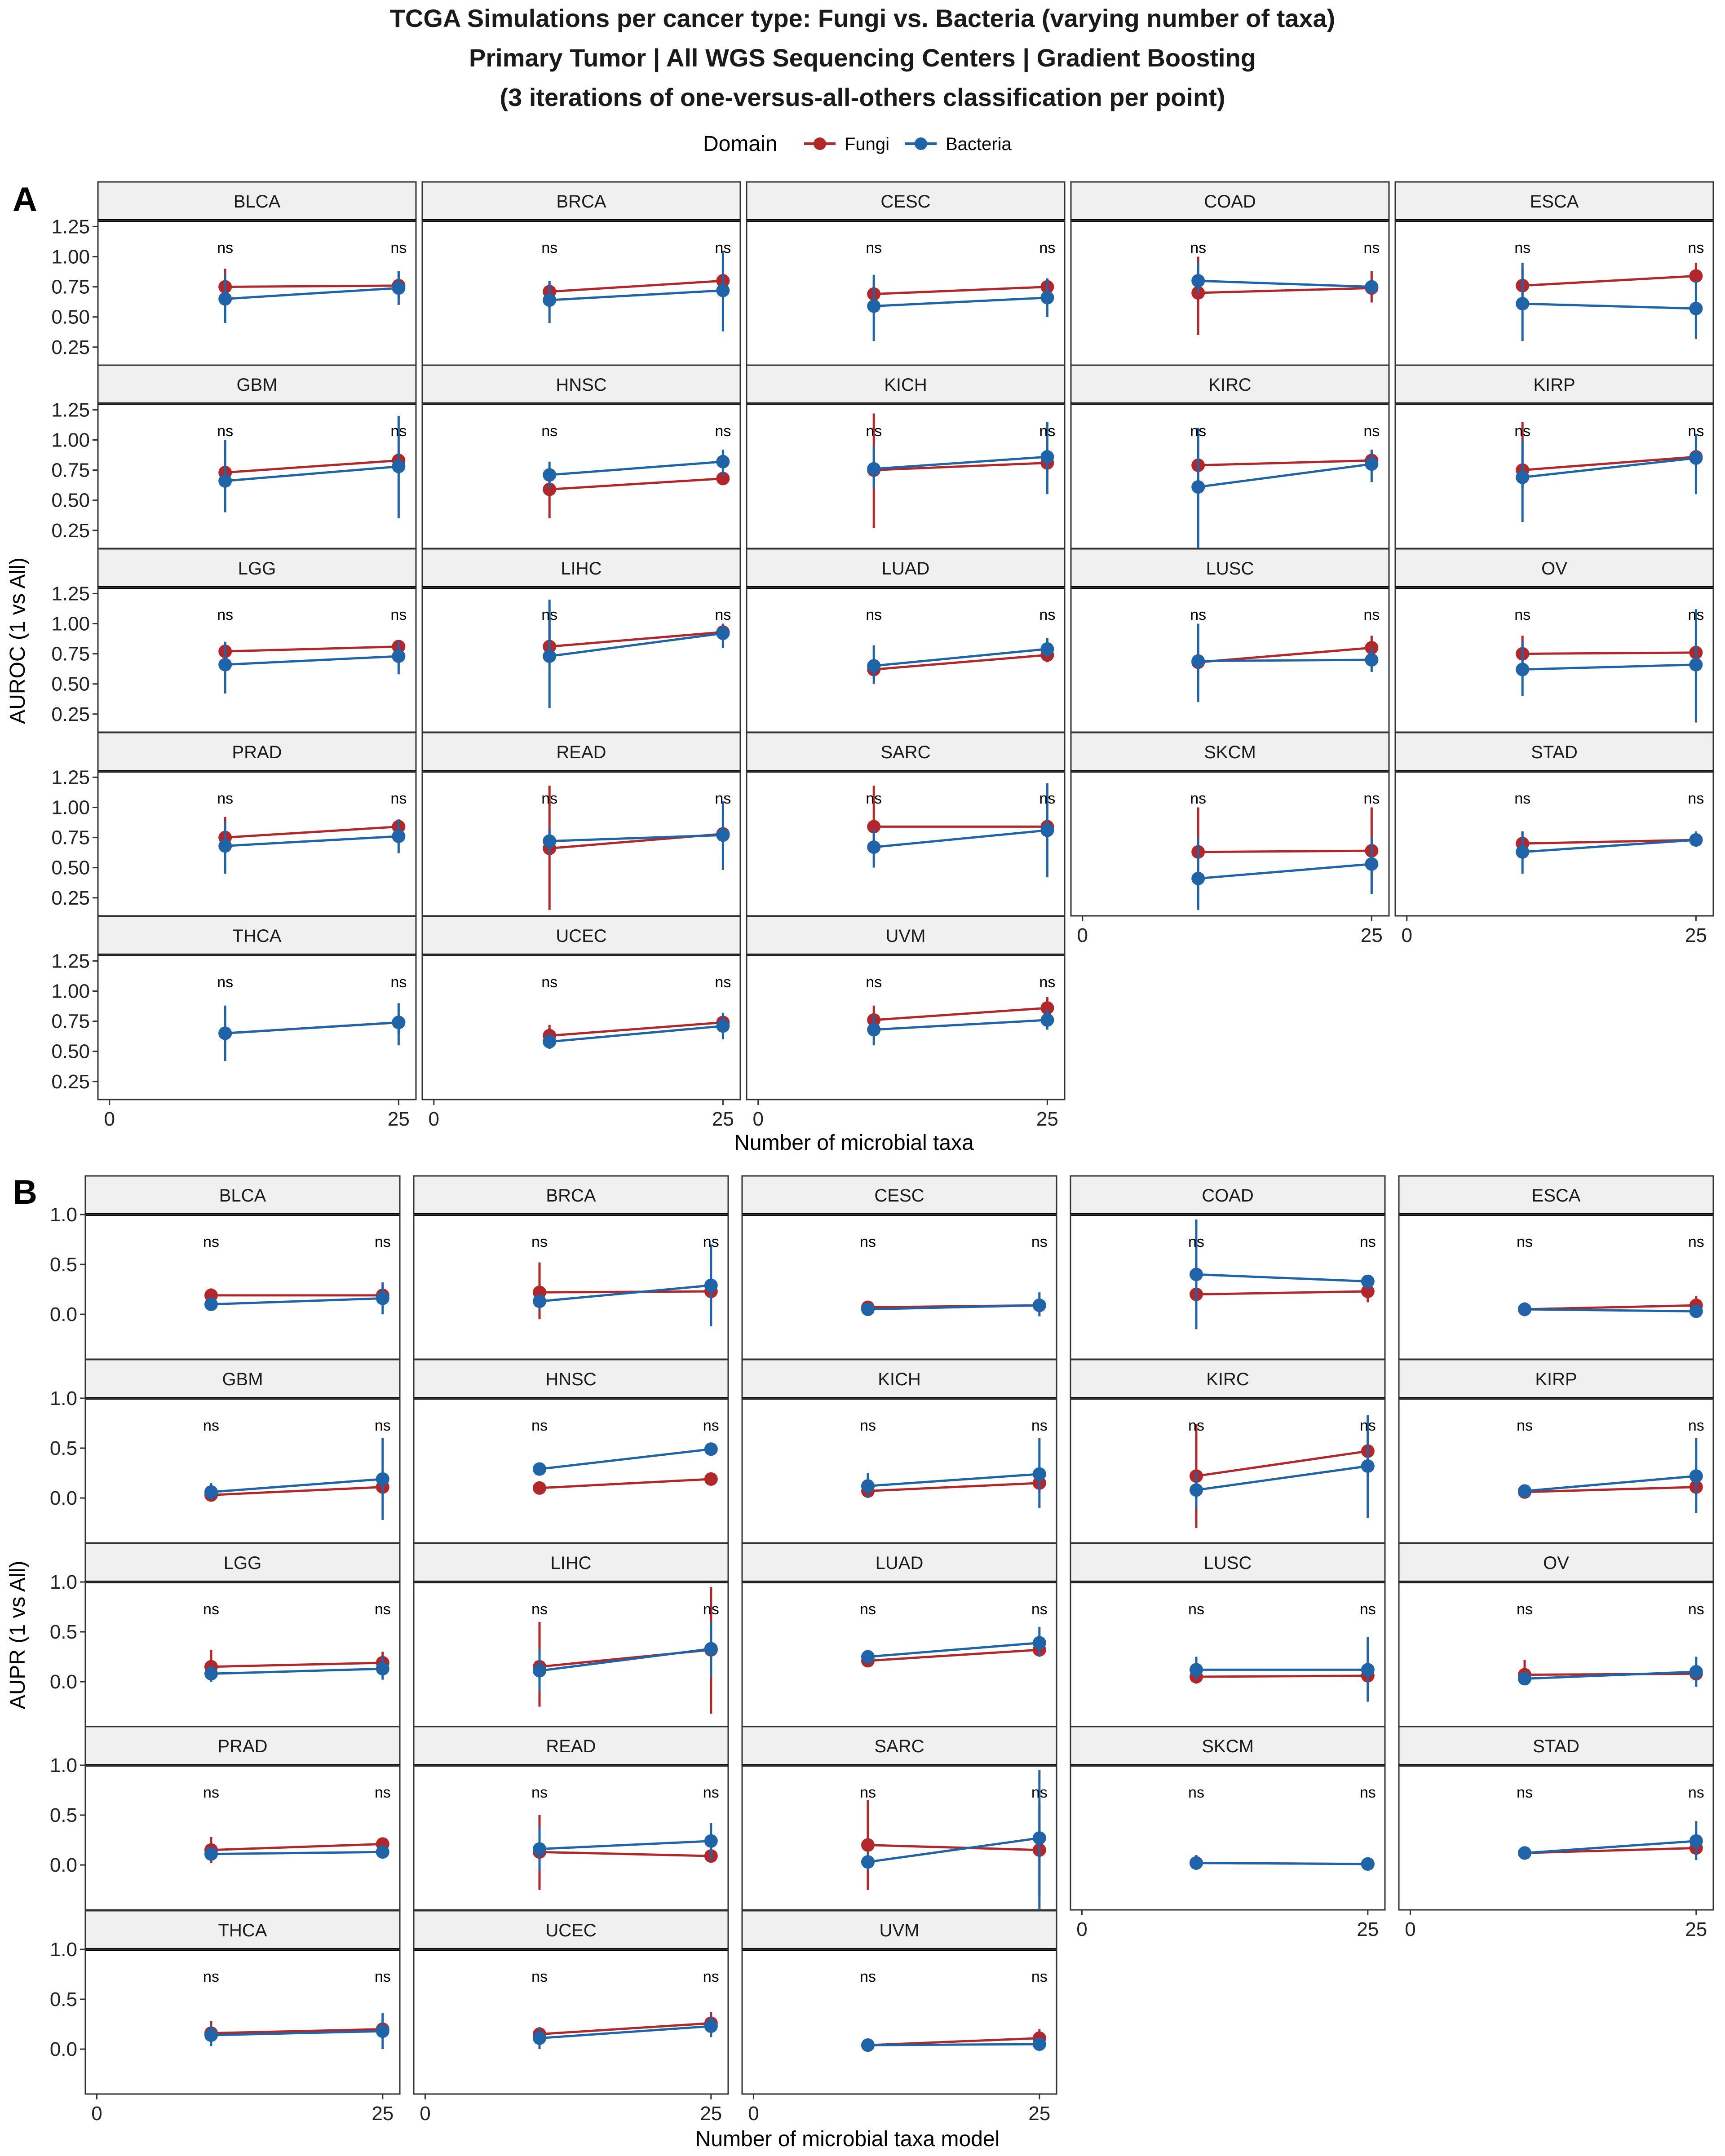 This screenshot has height=2156, width=1725. I want to click on panel-a-facet-kirc: KIRC ns ns, so click(1230, 456).